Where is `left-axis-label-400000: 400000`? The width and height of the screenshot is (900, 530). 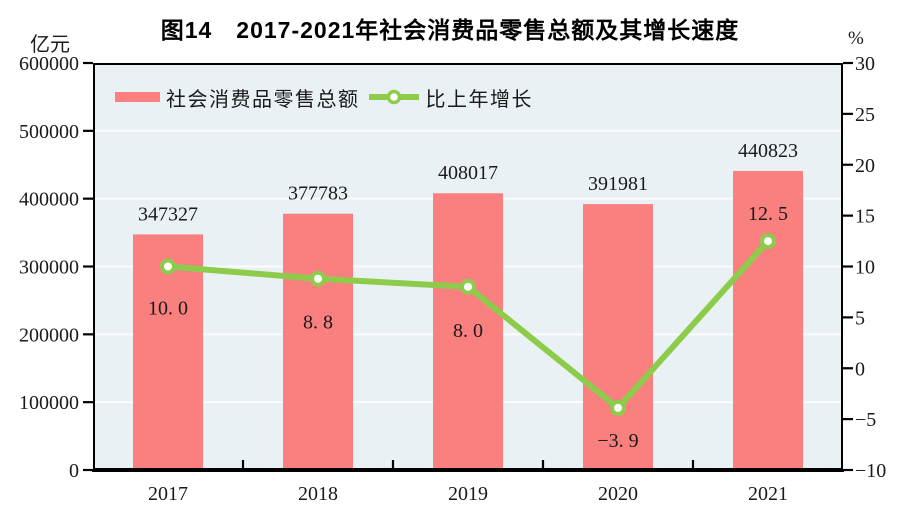
left-axis-label-400000: 400000 is located at coordinates (49, 200).